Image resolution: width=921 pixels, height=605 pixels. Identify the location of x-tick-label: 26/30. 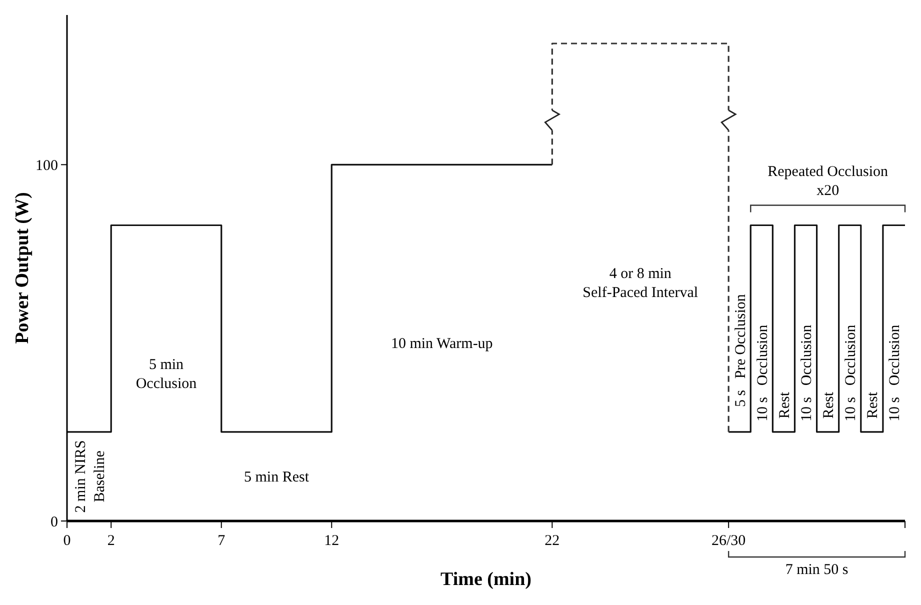
(728, 541).